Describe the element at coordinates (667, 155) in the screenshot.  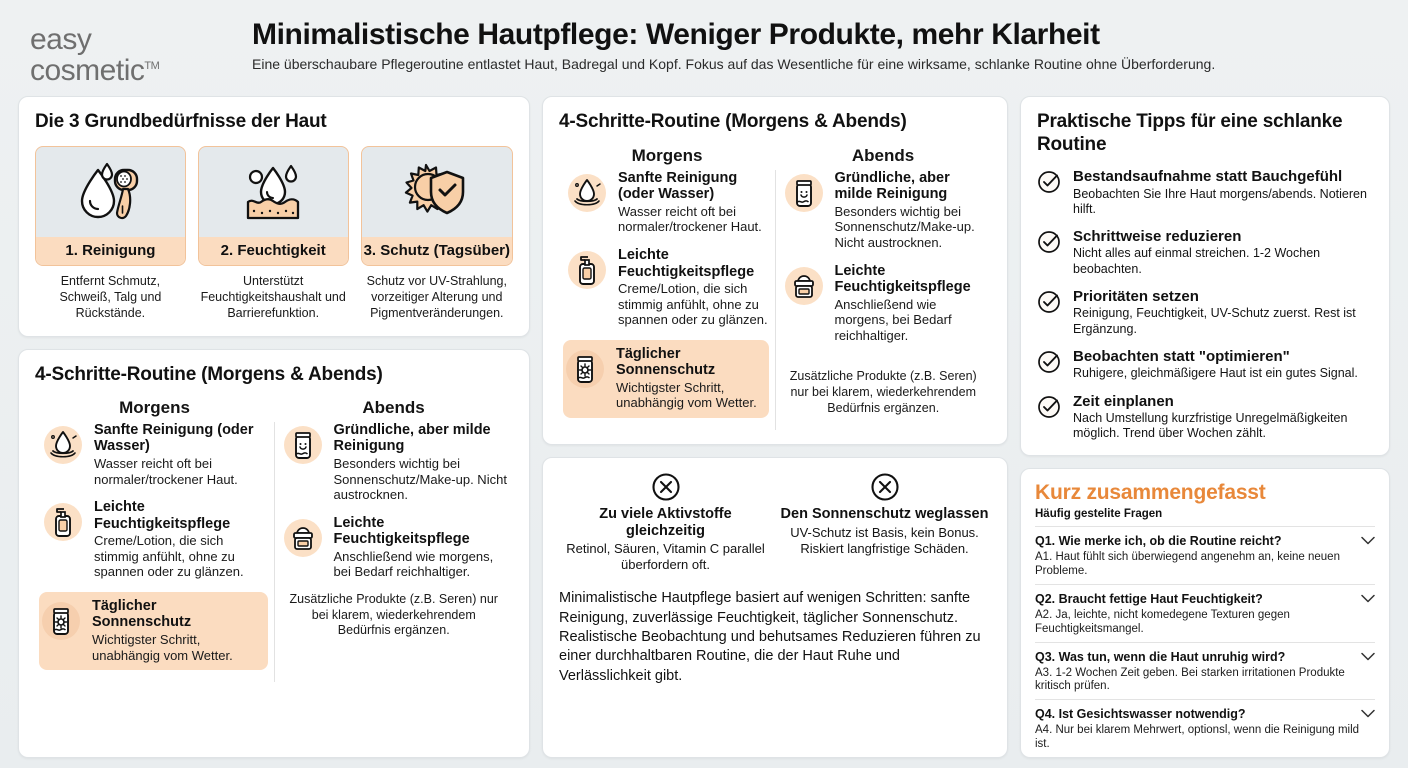
I see `routine-middle-morning-label: Morgens` at that location.